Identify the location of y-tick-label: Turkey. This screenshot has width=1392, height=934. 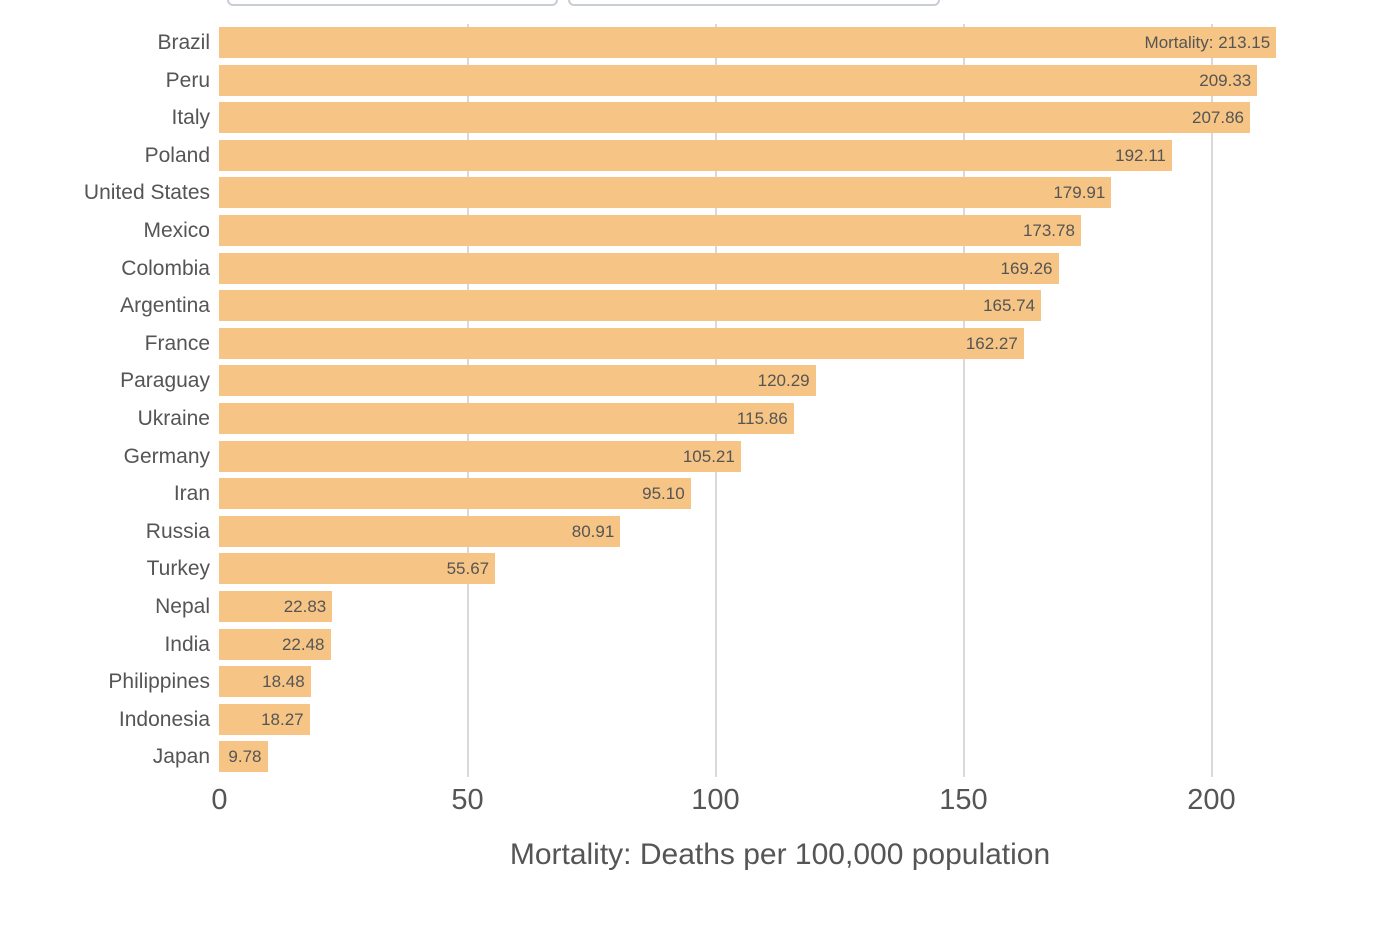
(178, 569).